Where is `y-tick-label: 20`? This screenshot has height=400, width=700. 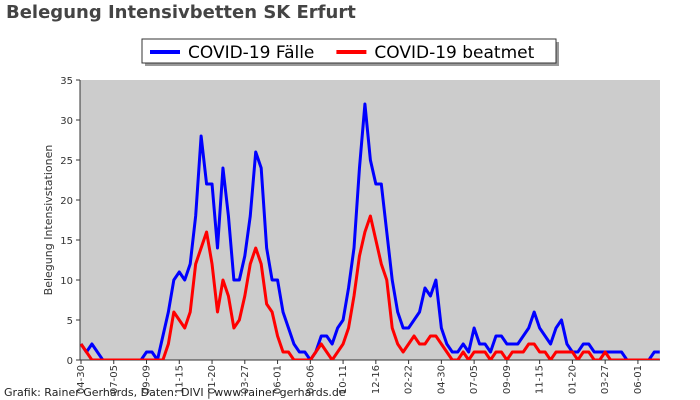
y-tick-label: 20 is located at coordinates (66, 201).